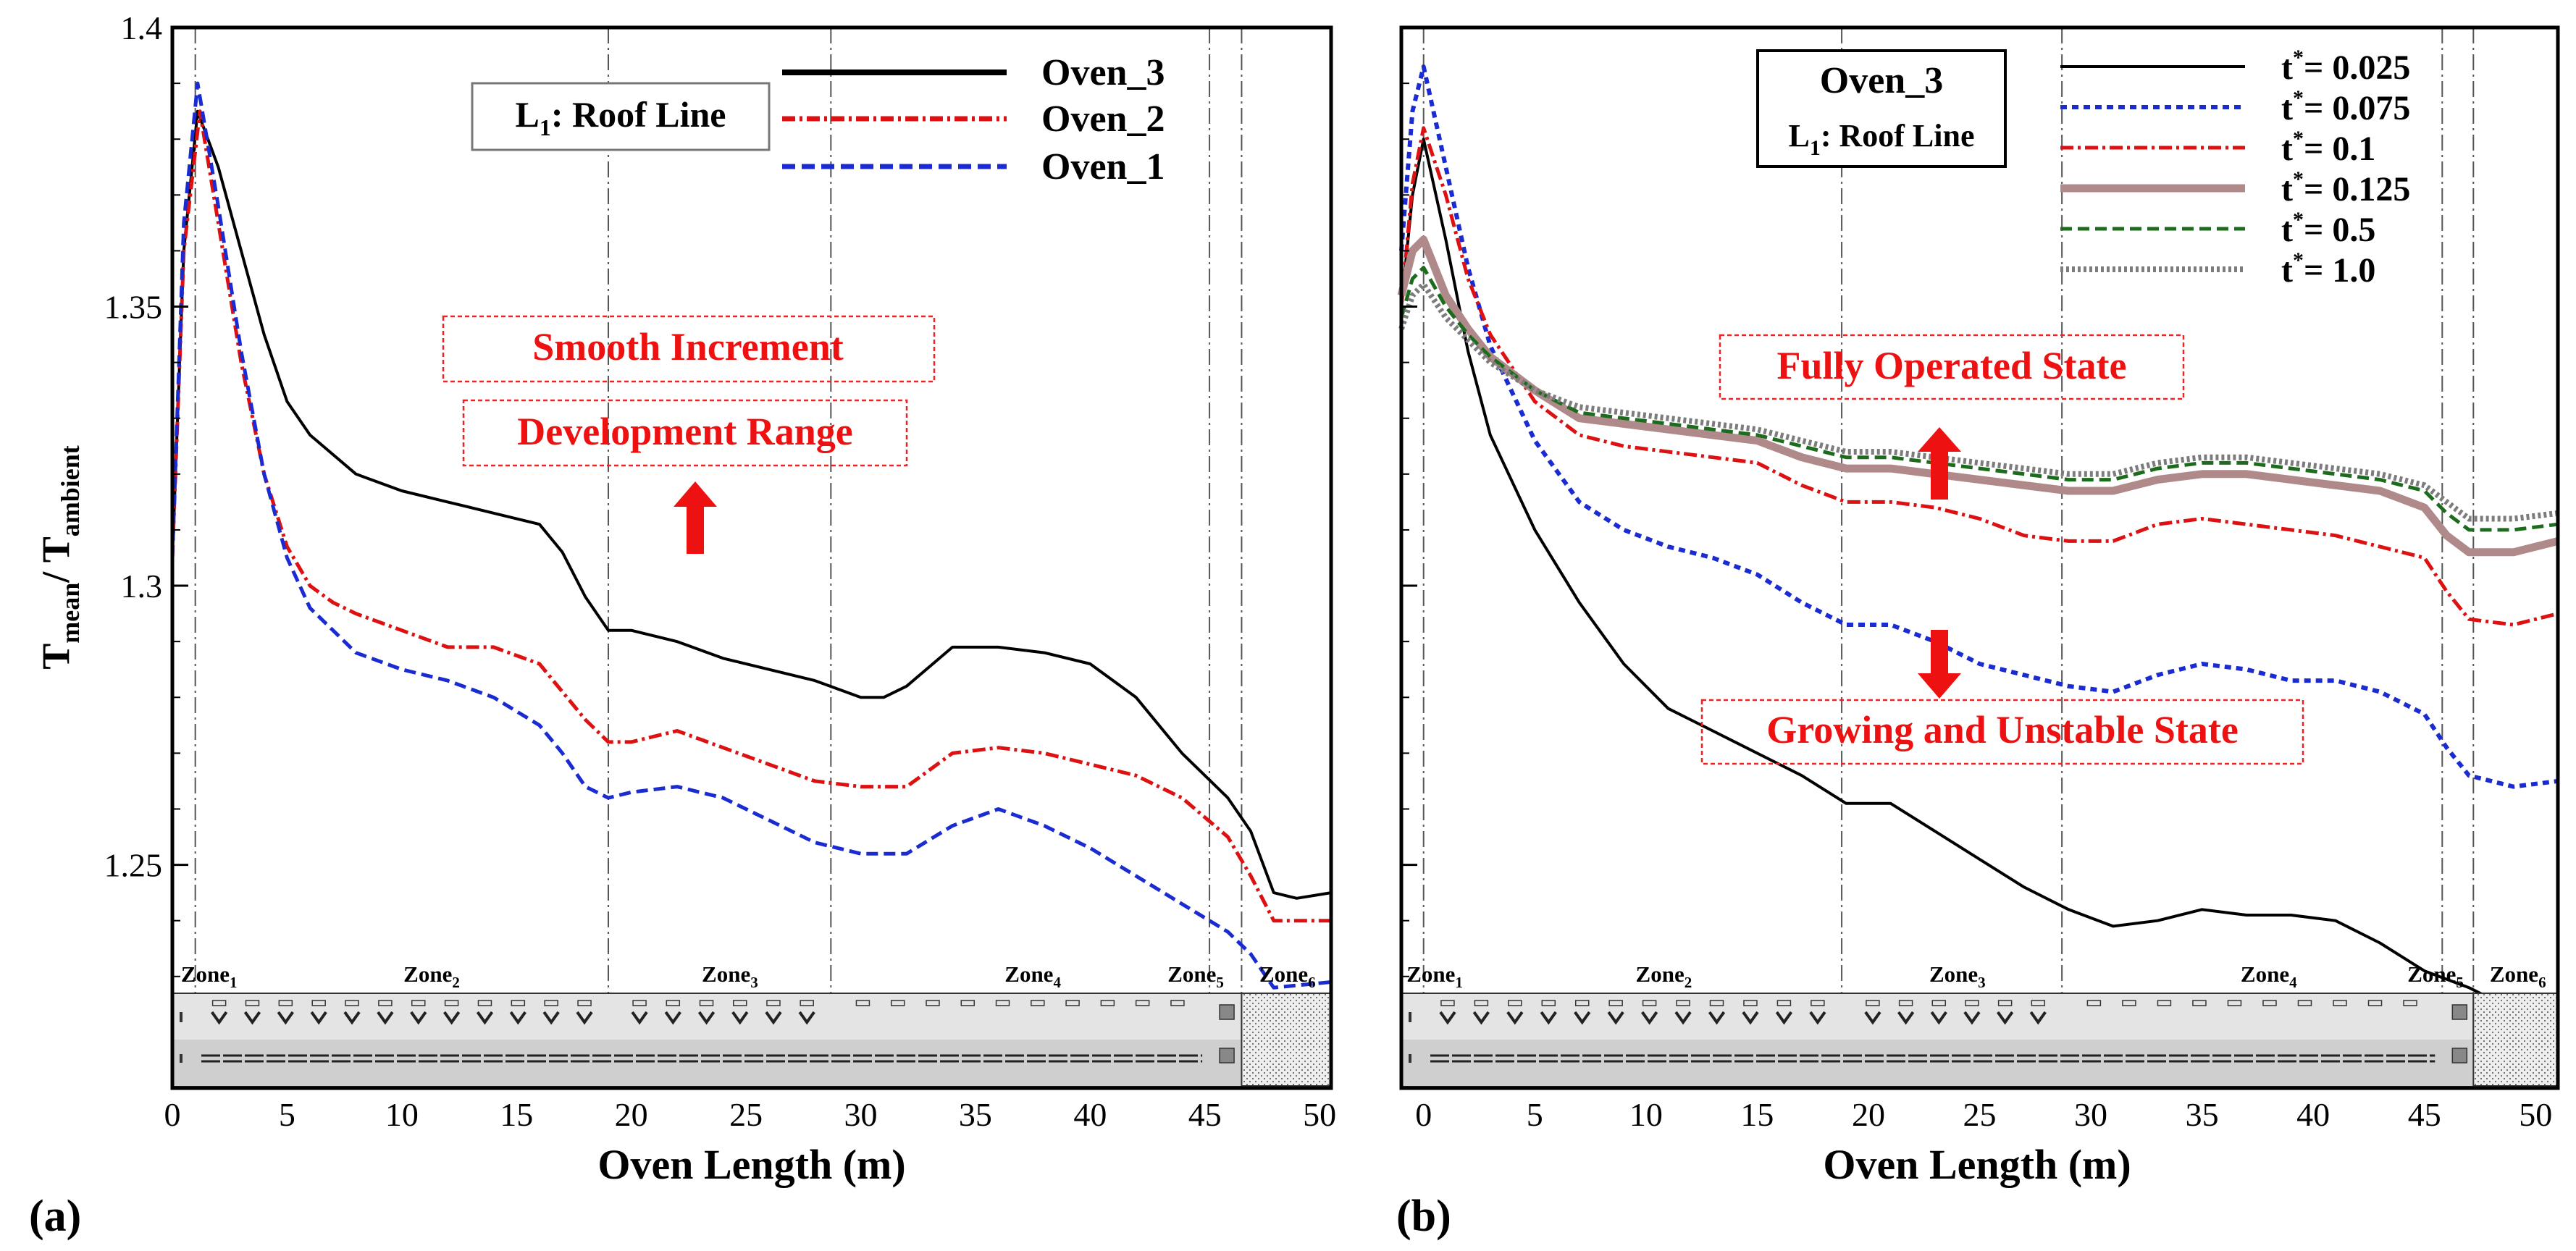 The width and height of the screenshot is (2576, 1251). I want to click on legend-label-2: t*= 0.075, so click(2345, 106).